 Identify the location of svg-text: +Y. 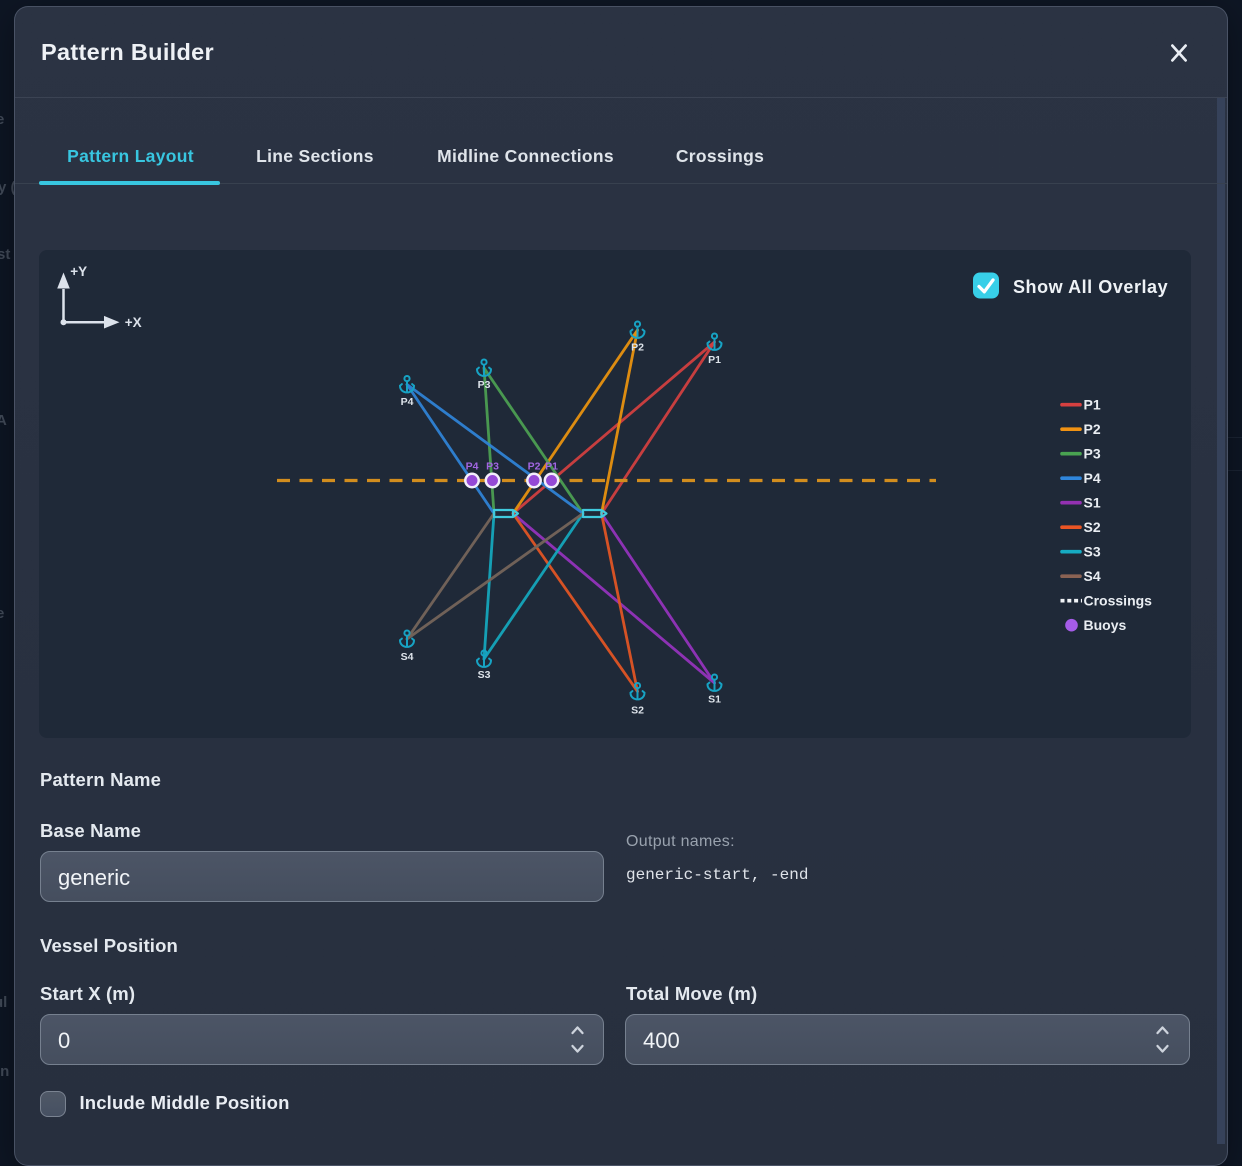
(78, 271).